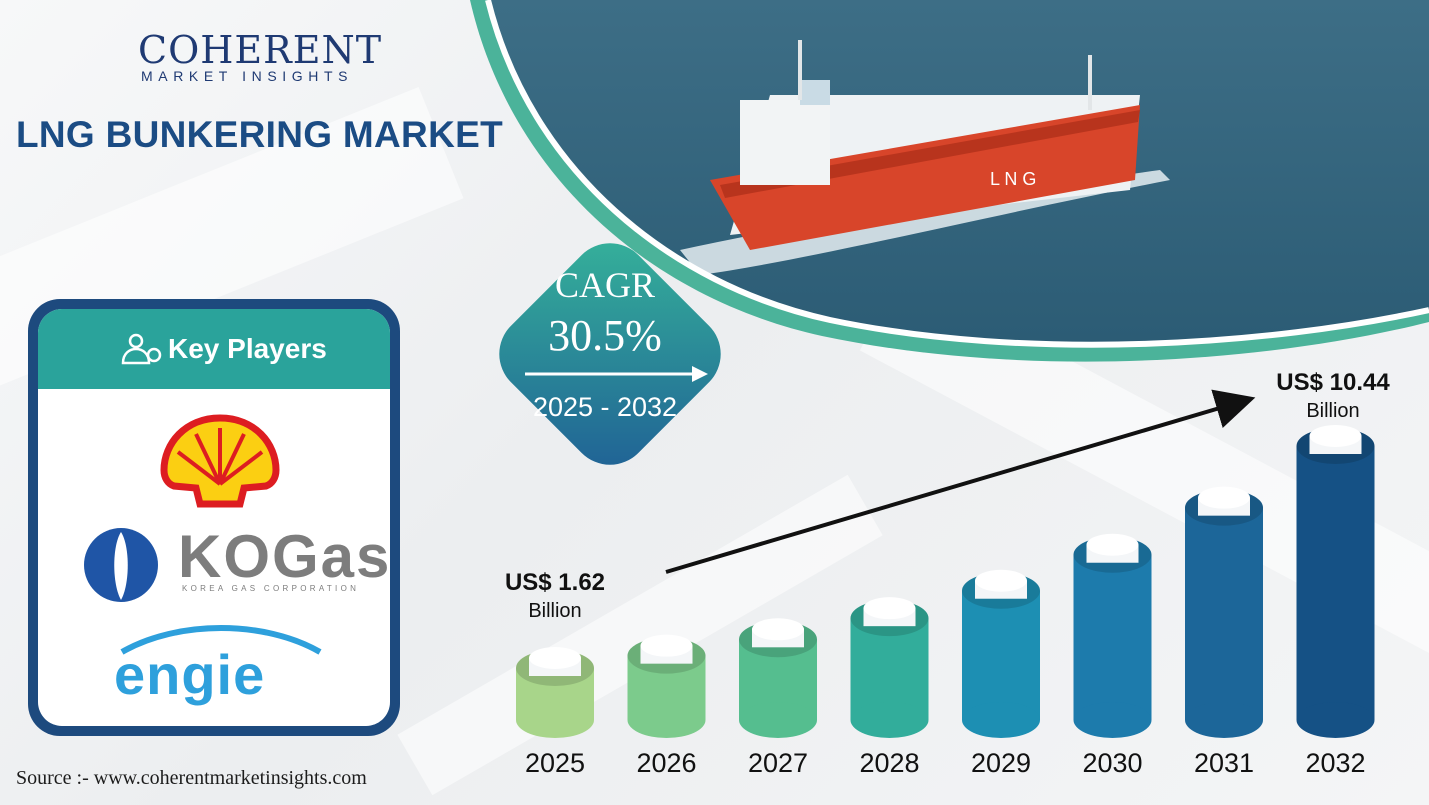  What do you see at coordinates (1333, 382) in the screenshot?
I see `end-value-label: US$ 10.44` at bounding box center [1333, 382].